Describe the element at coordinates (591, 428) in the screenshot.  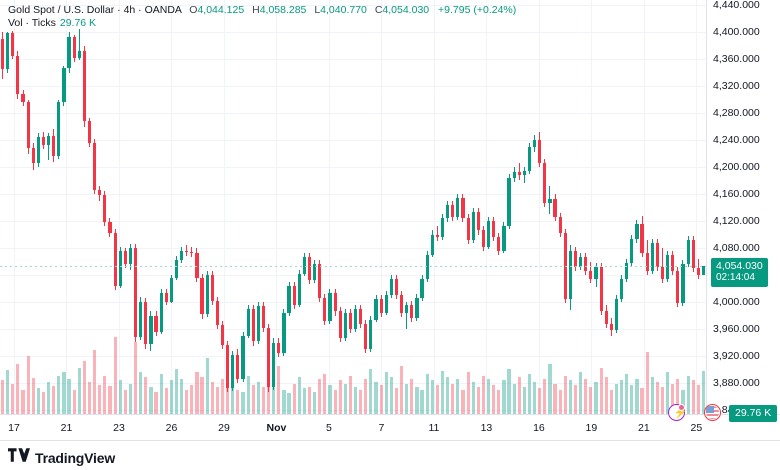
I see `time-axis-tick: 19` at that location.